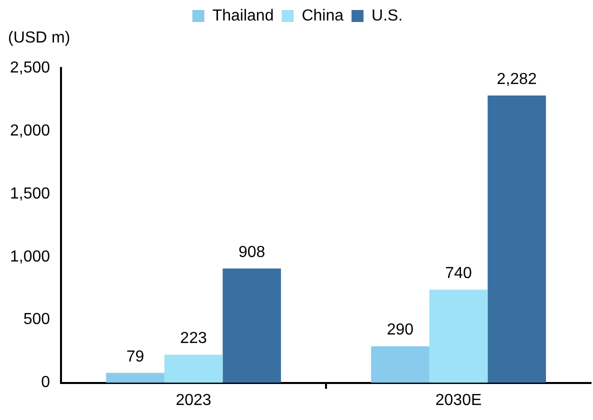  What do you see at coordinates (387, 15) in the screenshot?
I see `legend-label: U.S.` at bounding box center [387, 15].